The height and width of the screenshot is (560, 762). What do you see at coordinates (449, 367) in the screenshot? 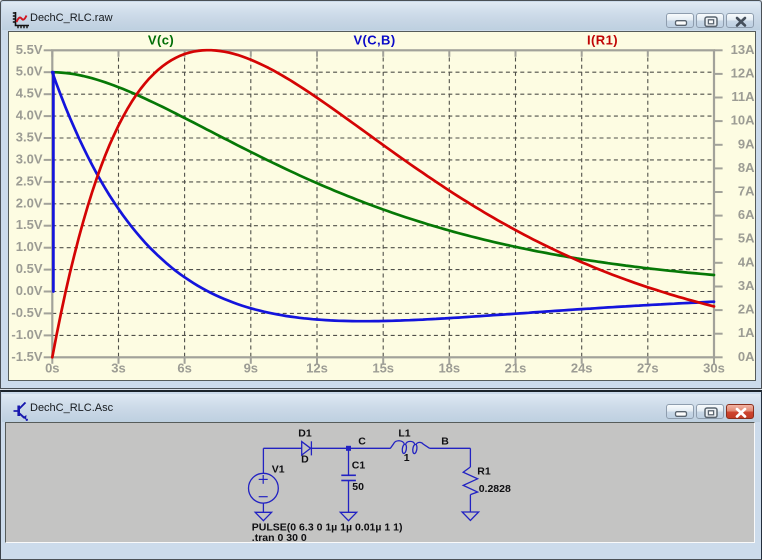
I see `svg-text: 18s` at bounding box center [449, 367].